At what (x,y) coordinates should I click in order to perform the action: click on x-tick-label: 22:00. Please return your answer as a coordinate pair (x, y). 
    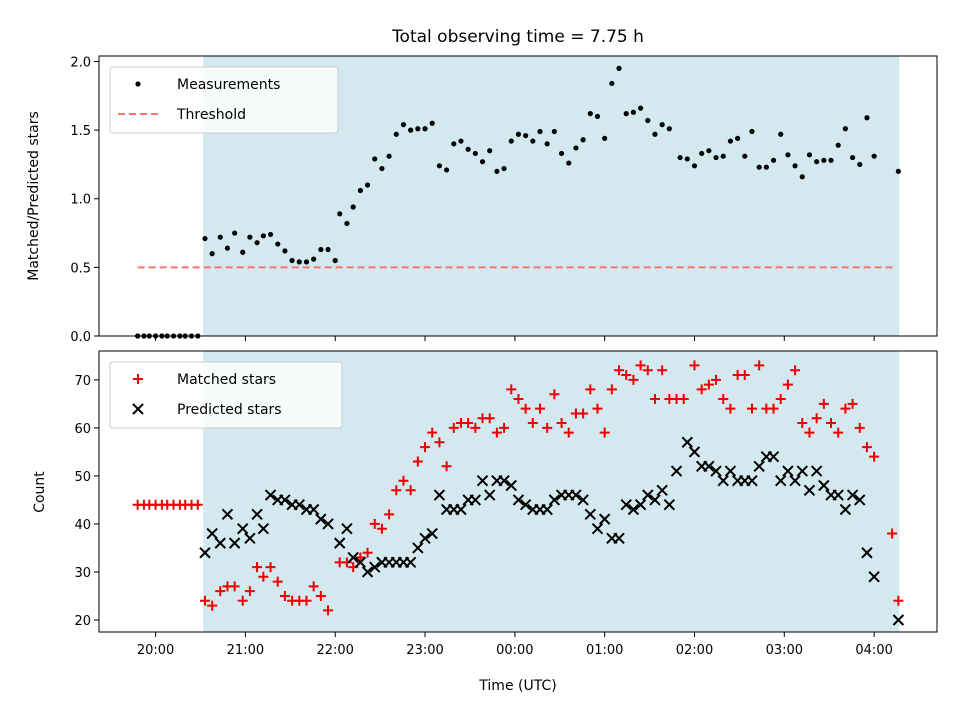
    Looking at the image, I should click on (334, 650).